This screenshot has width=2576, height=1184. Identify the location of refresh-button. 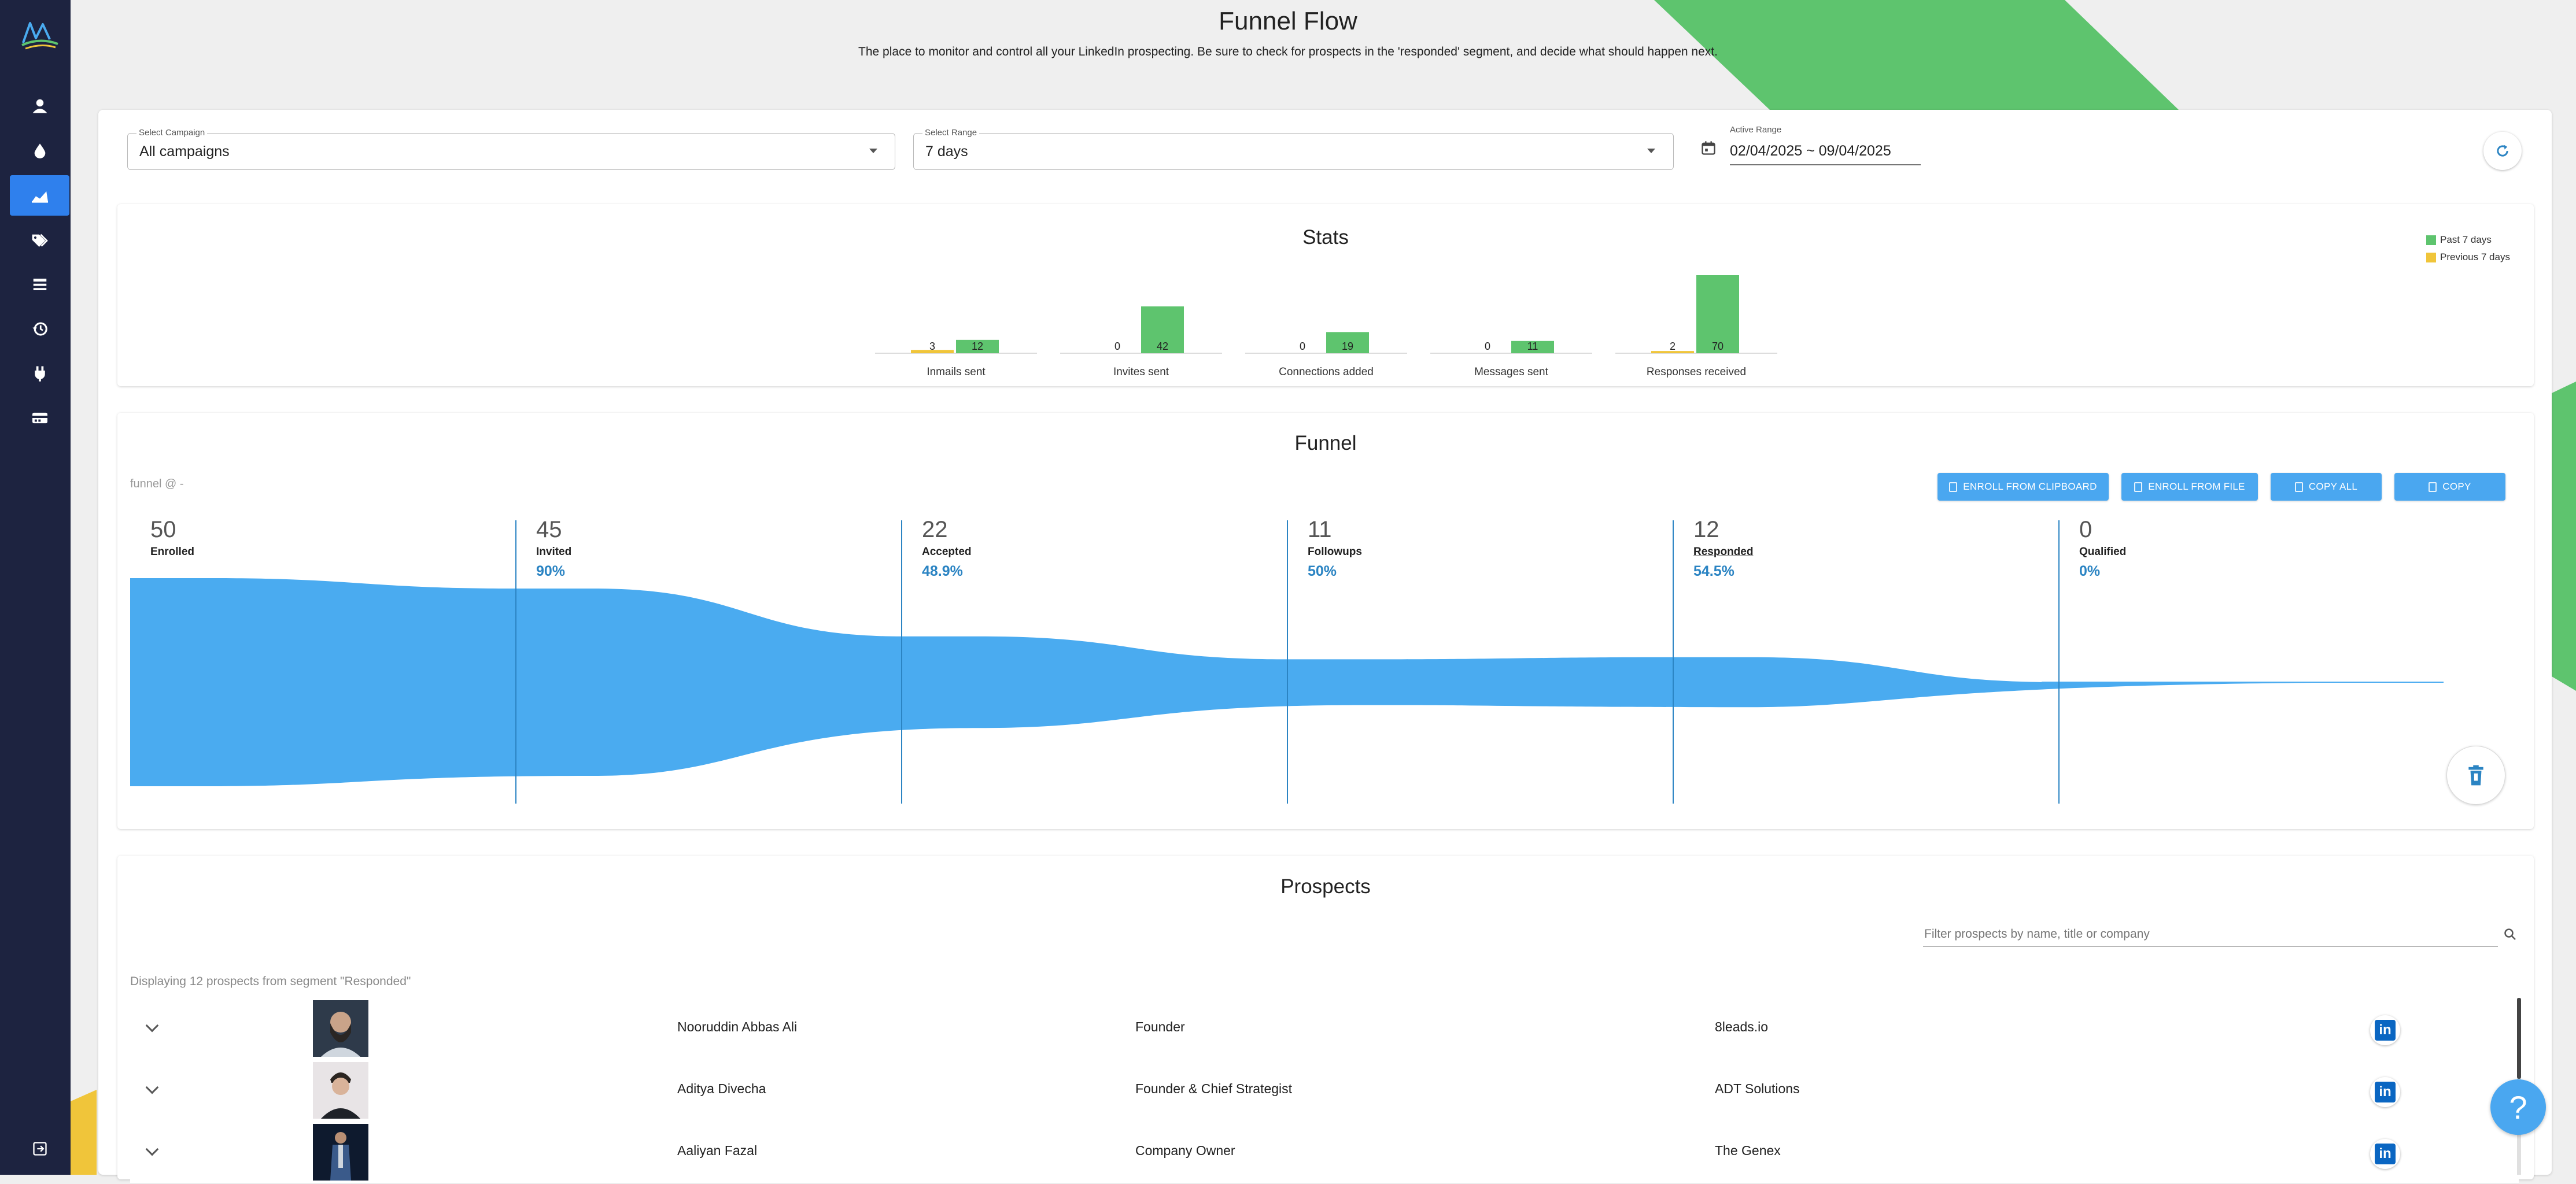
(2502, 151).